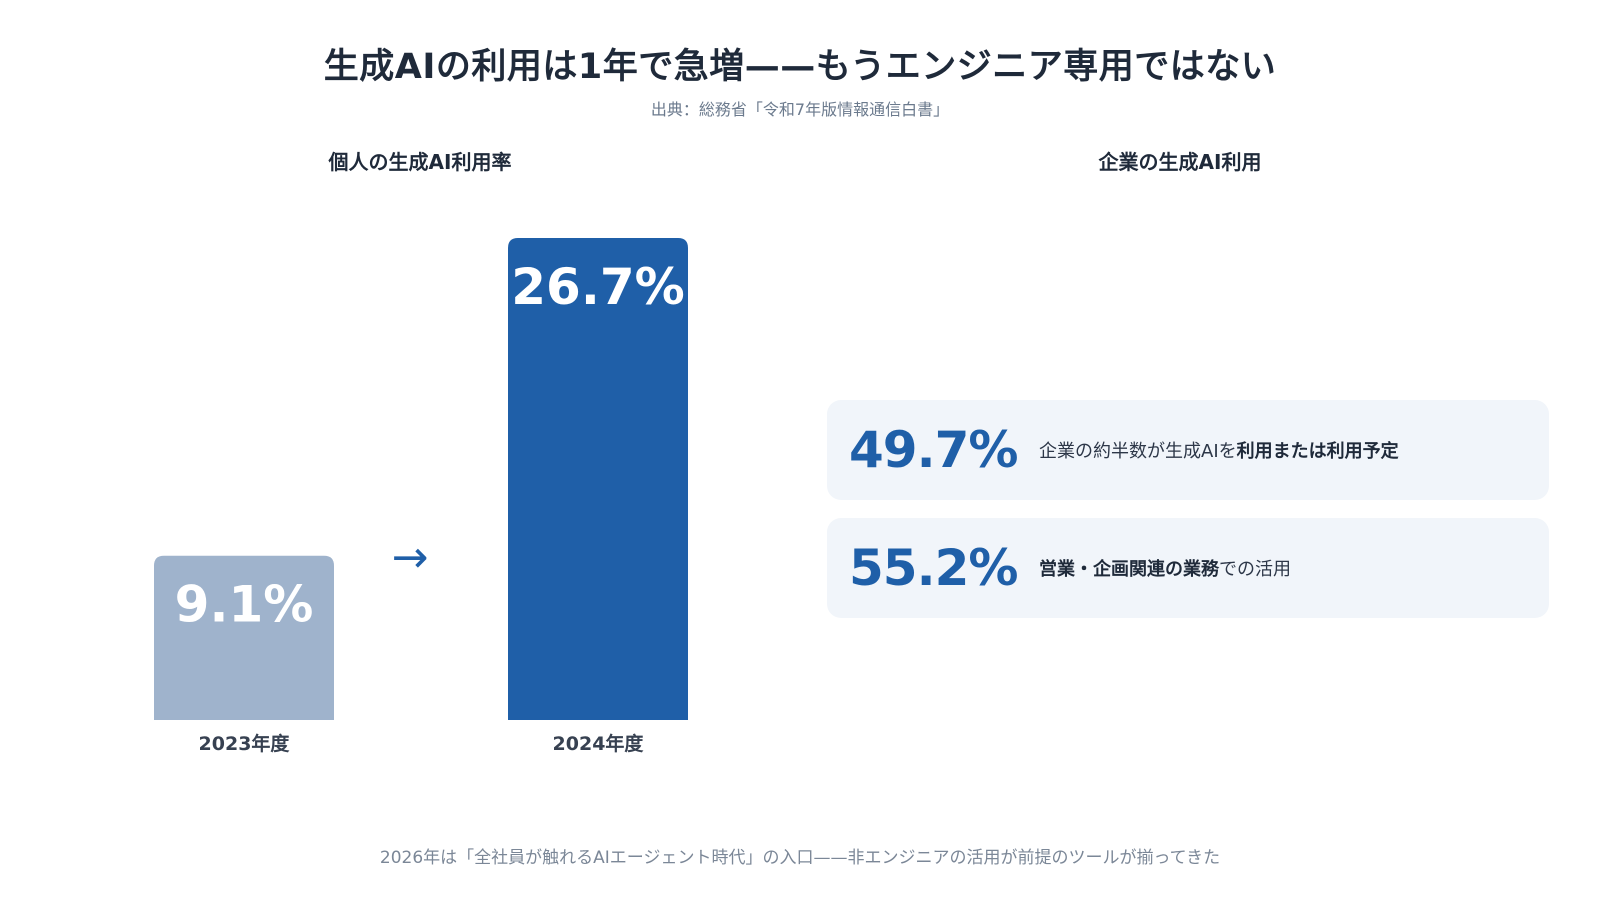 This screenshot has width=1600, height=900. I want to click on stat-value: 55.2%, so click(933, 568).